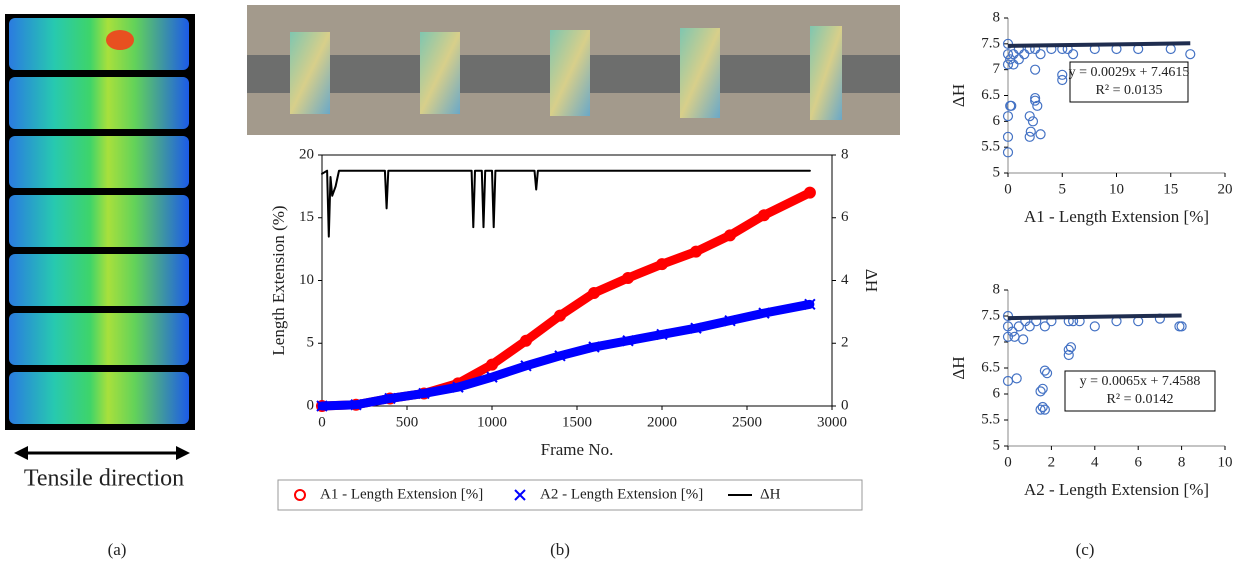  Describe the element at coordinates (662, 422) in the screenshot. I see `x-tick-label: 2000` at that location.